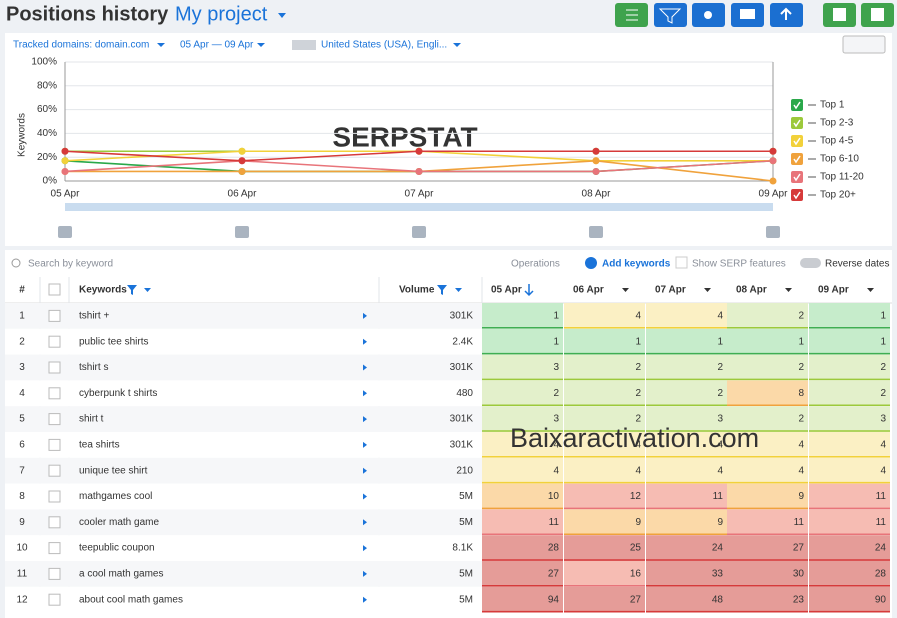  I want to click on filter-button, so click(670, 15).